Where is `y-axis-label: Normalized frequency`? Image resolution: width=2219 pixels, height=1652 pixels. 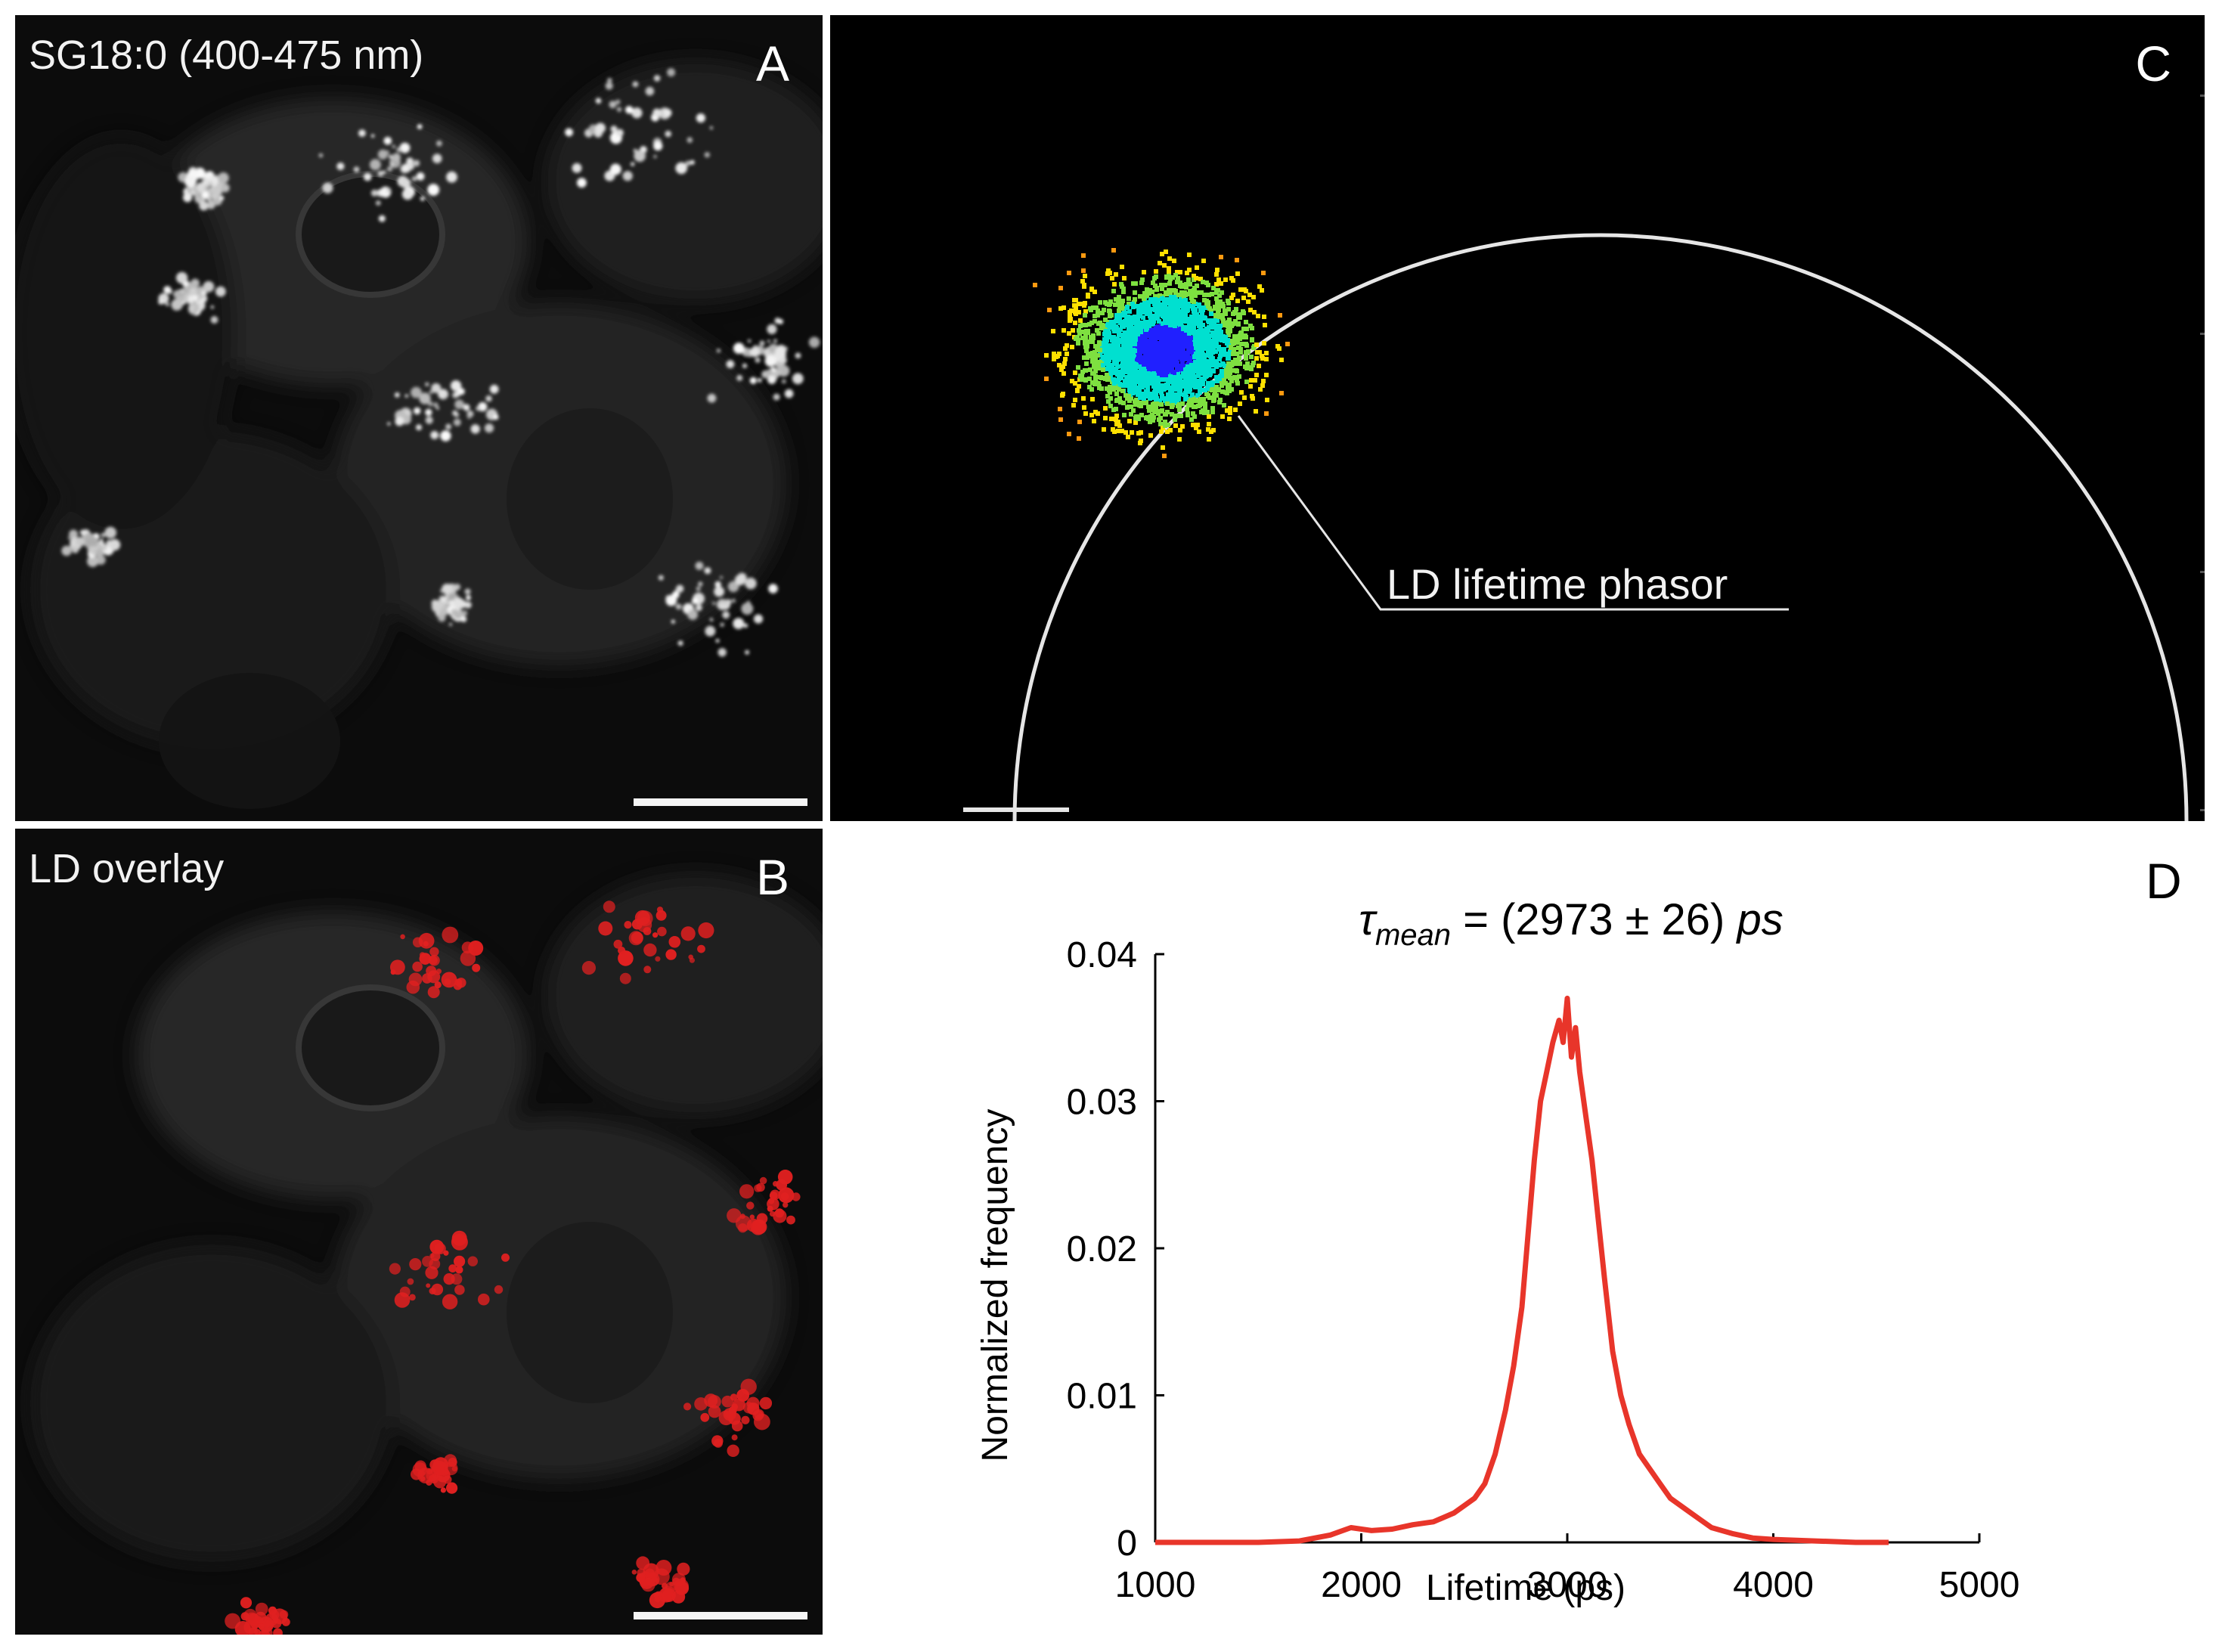
y-axis-label: Normalized frequency is located at coordinates (995, 1285).